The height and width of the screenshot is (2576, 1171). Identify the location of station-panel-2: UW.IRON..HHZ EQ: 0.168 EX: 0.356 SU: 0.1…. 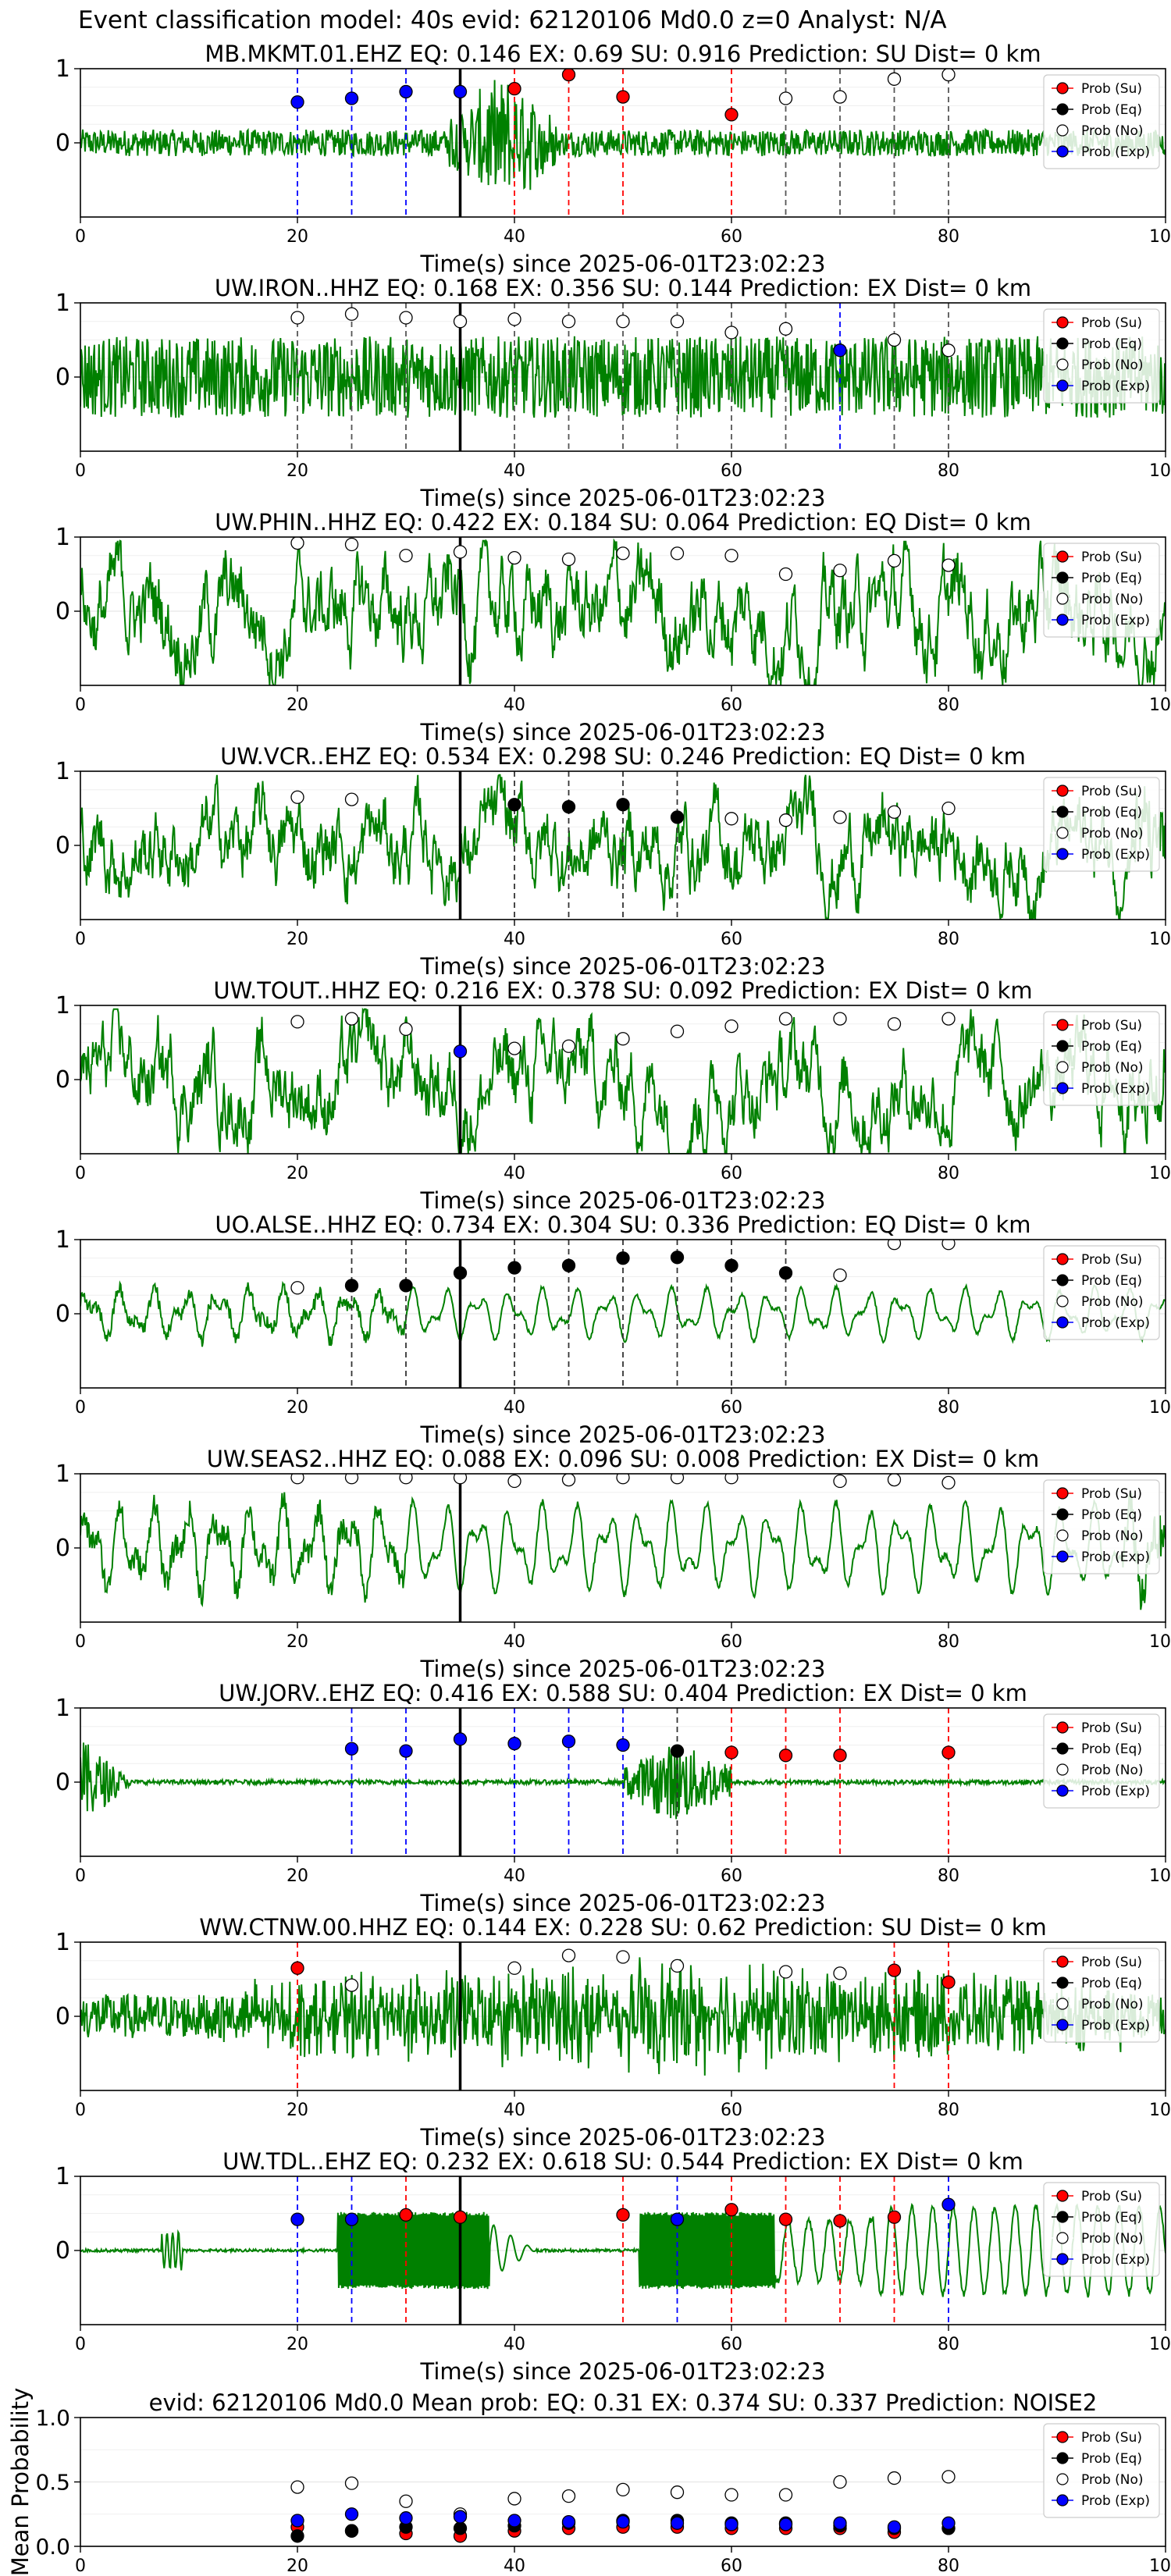
(613, 393).